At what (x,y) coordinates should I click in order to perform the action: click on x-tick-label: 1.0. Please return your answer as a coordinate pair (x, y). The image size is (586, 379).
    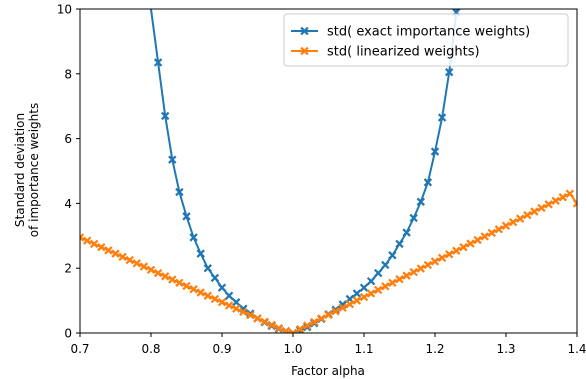
    Looking at the image, I should click on (292, 349).